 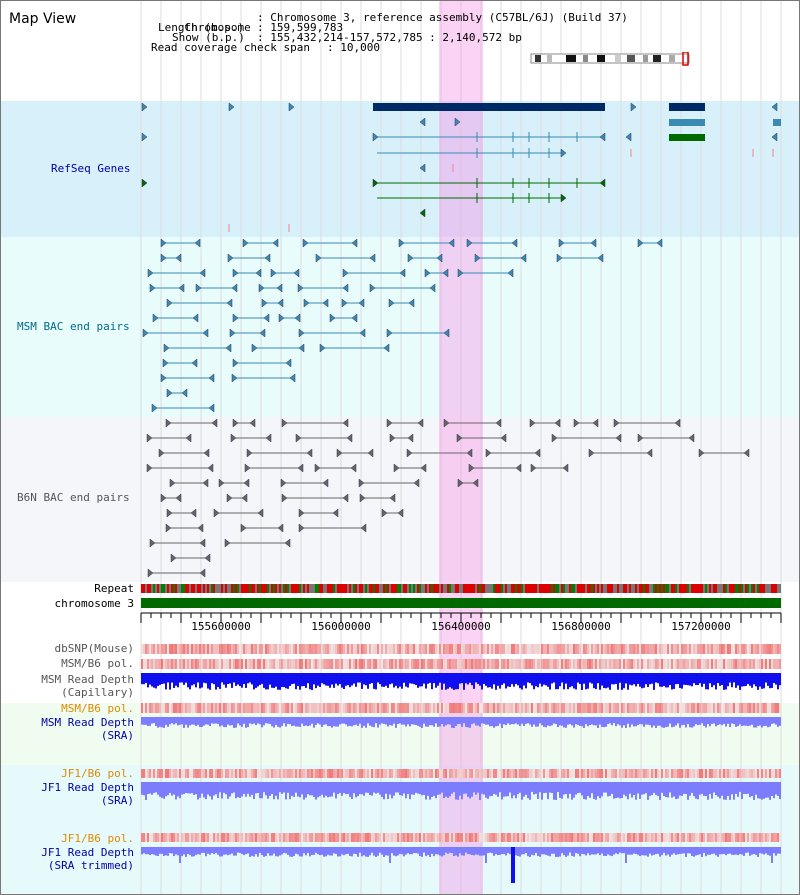 I want to click on chromosome-ideogram, so click(x=610, y=59).